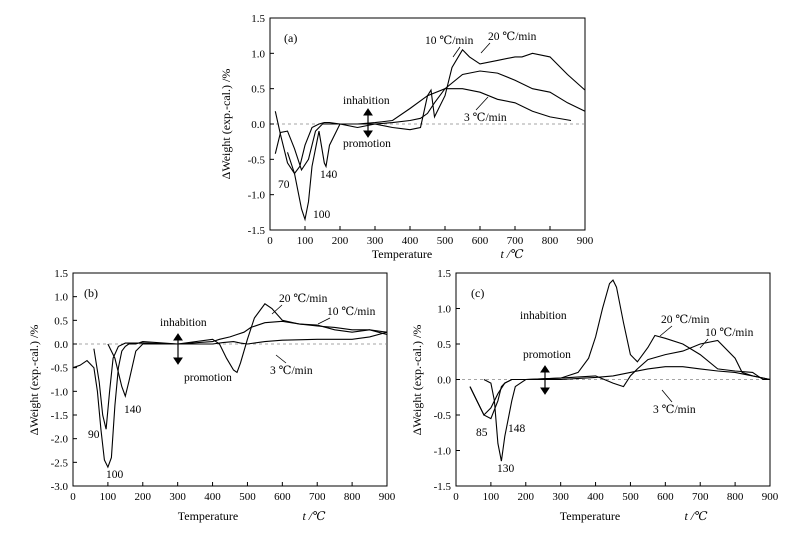 This screenshot has height=536, width=795. What do you see at coordinates (115, 475) in the screenshot?
I see `peak-label-100: 100` at bounding box center [115, 475].